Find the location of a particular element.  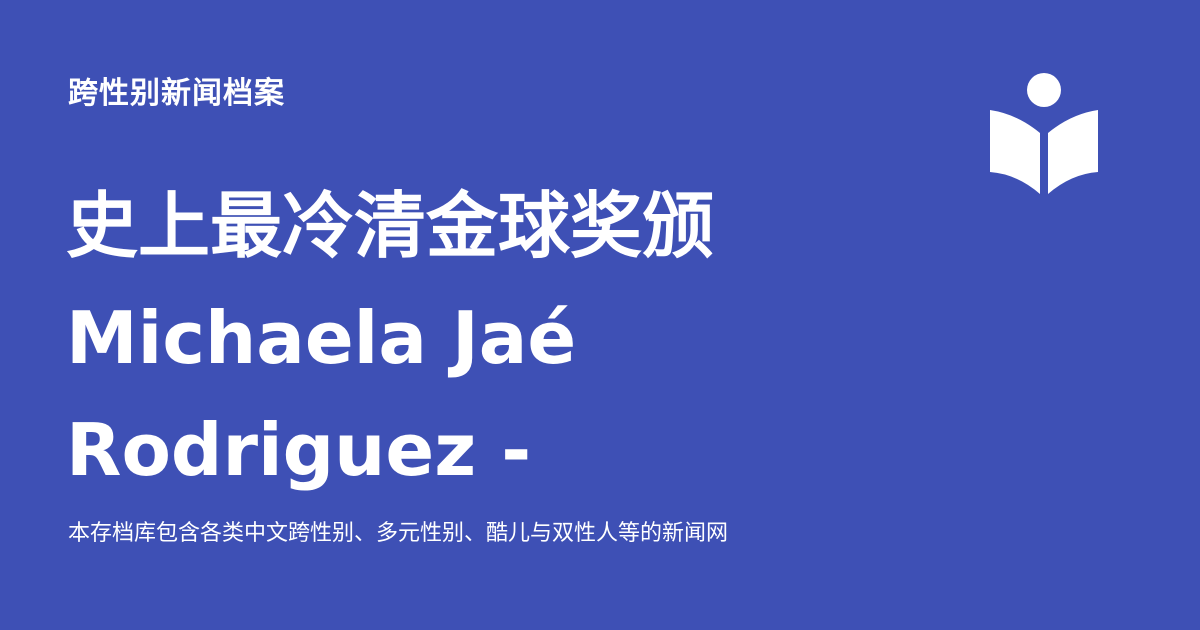

article-description: 本存档库包含各类中文跨性别、多元性别、酷儿与双性人等的新闻网 is located at coordinates (398, 533).